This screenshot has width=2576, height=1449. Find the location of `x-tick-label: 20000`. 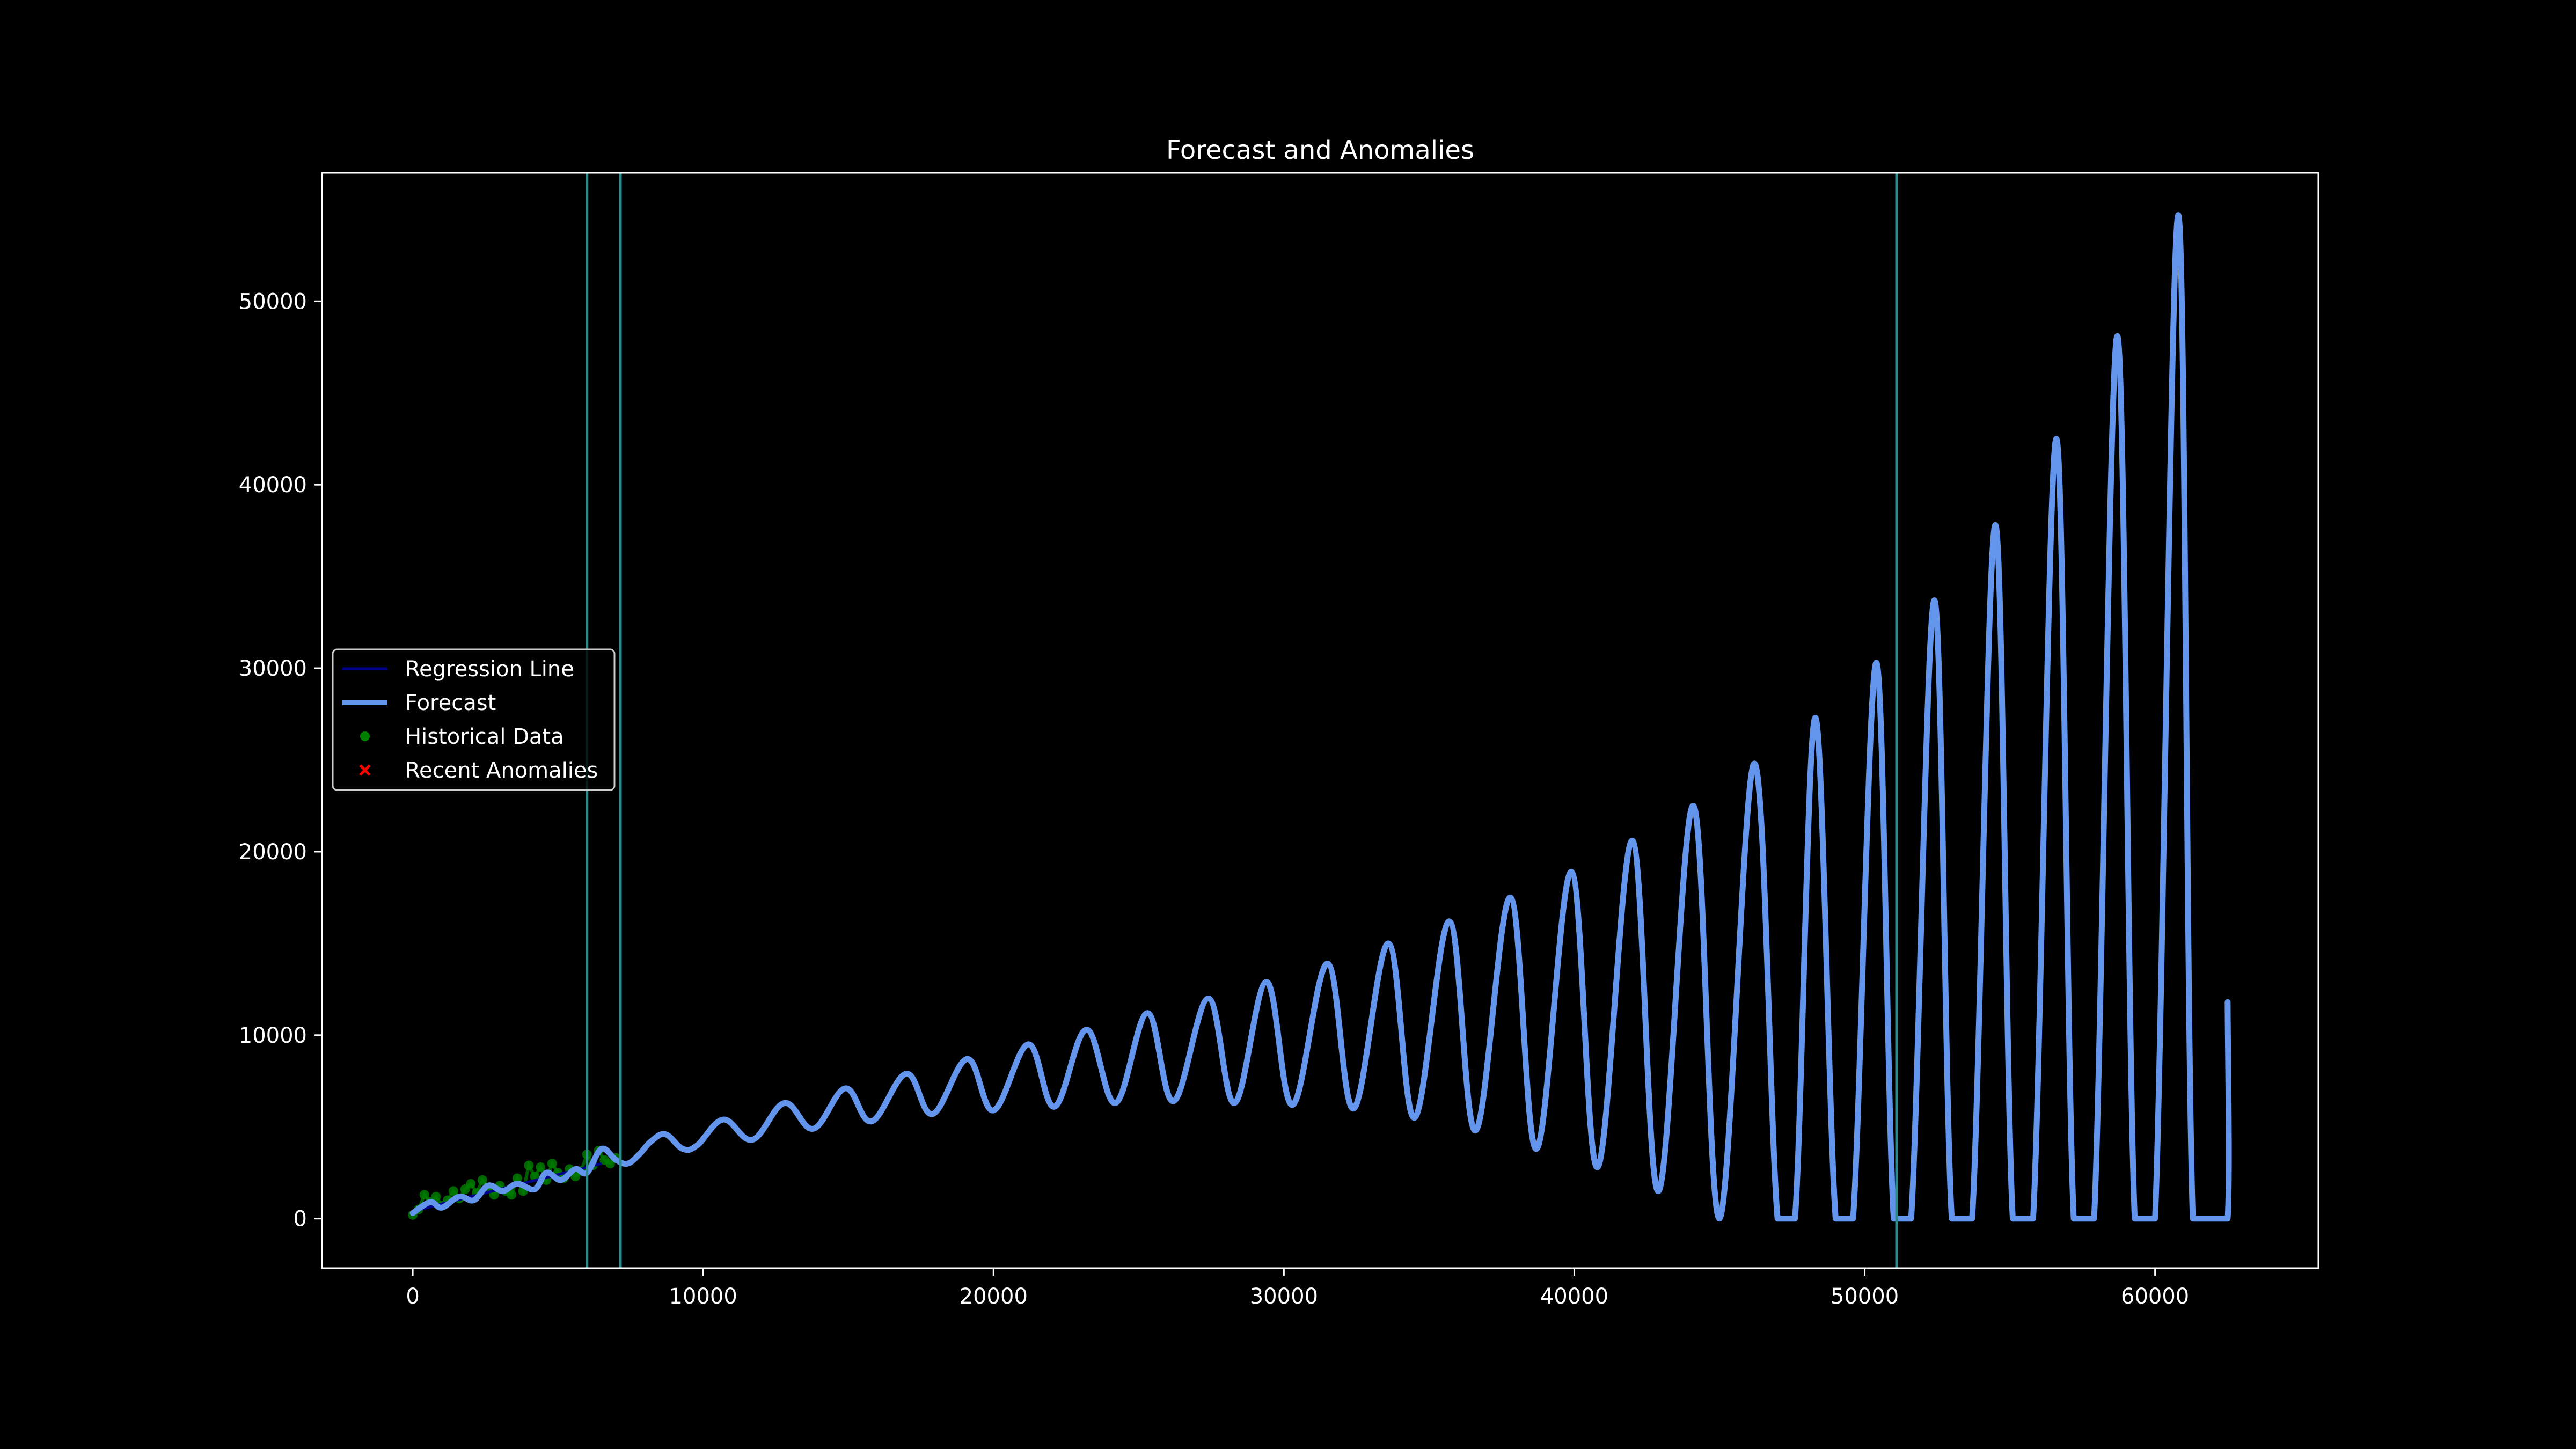

x-tick-label: 20000 is located at coordinates (994, 1296).